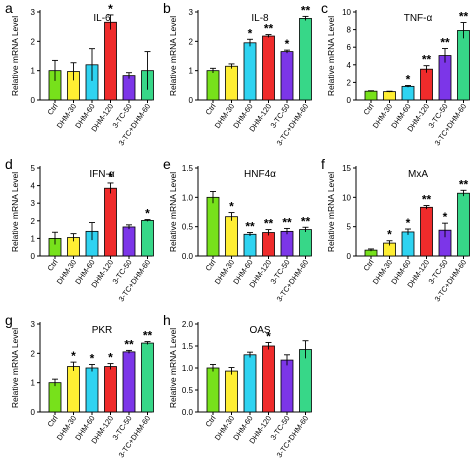 The height and width of the screenshot is (465, 474). I want to click on y-tick-label: 5, so click(349, 227).